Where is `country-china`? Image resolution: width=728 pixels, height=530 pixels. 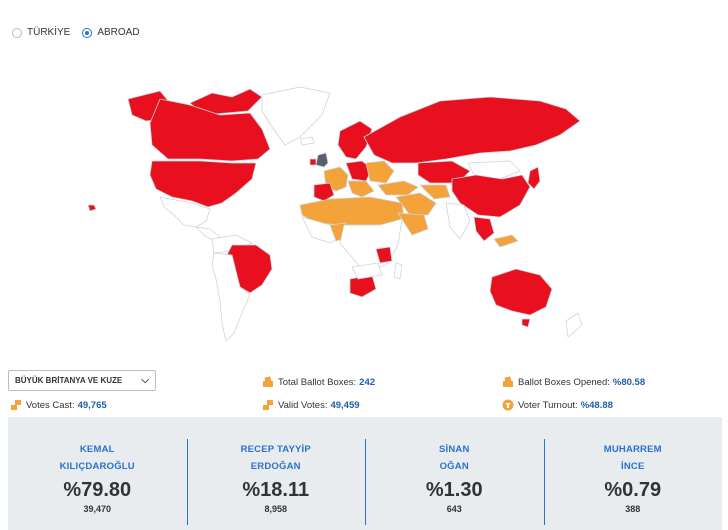 country-china is located at coordinates (491, 196).